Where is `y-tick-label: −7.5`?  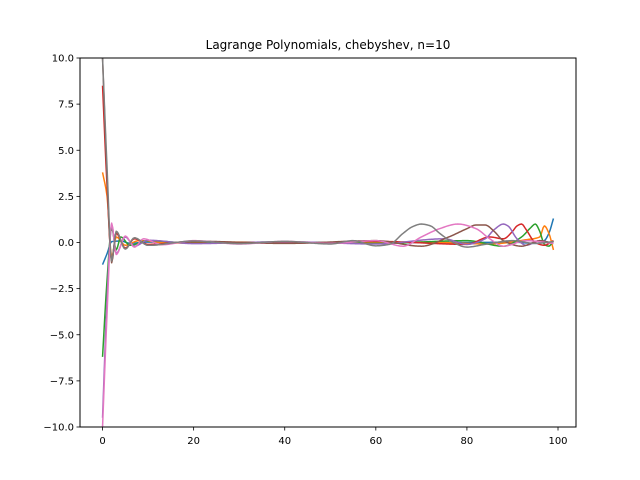
y-tick-label: −7.5 is located at coordinates (62, 381).